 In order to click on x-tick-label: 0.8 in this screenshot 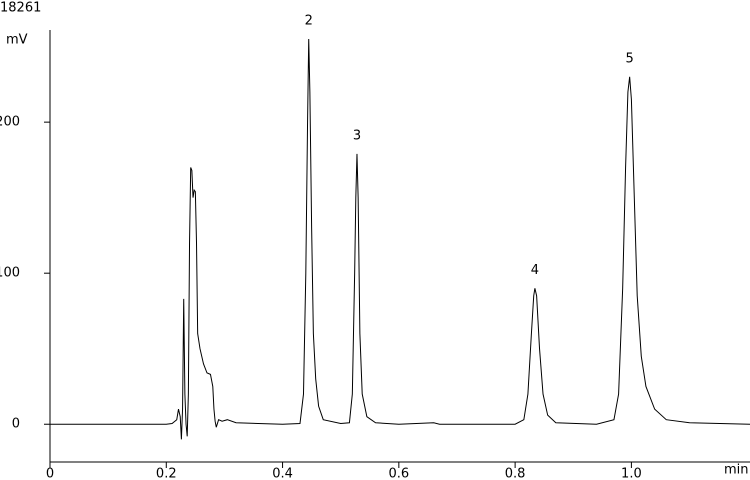, I will do `click(515, 473)`.